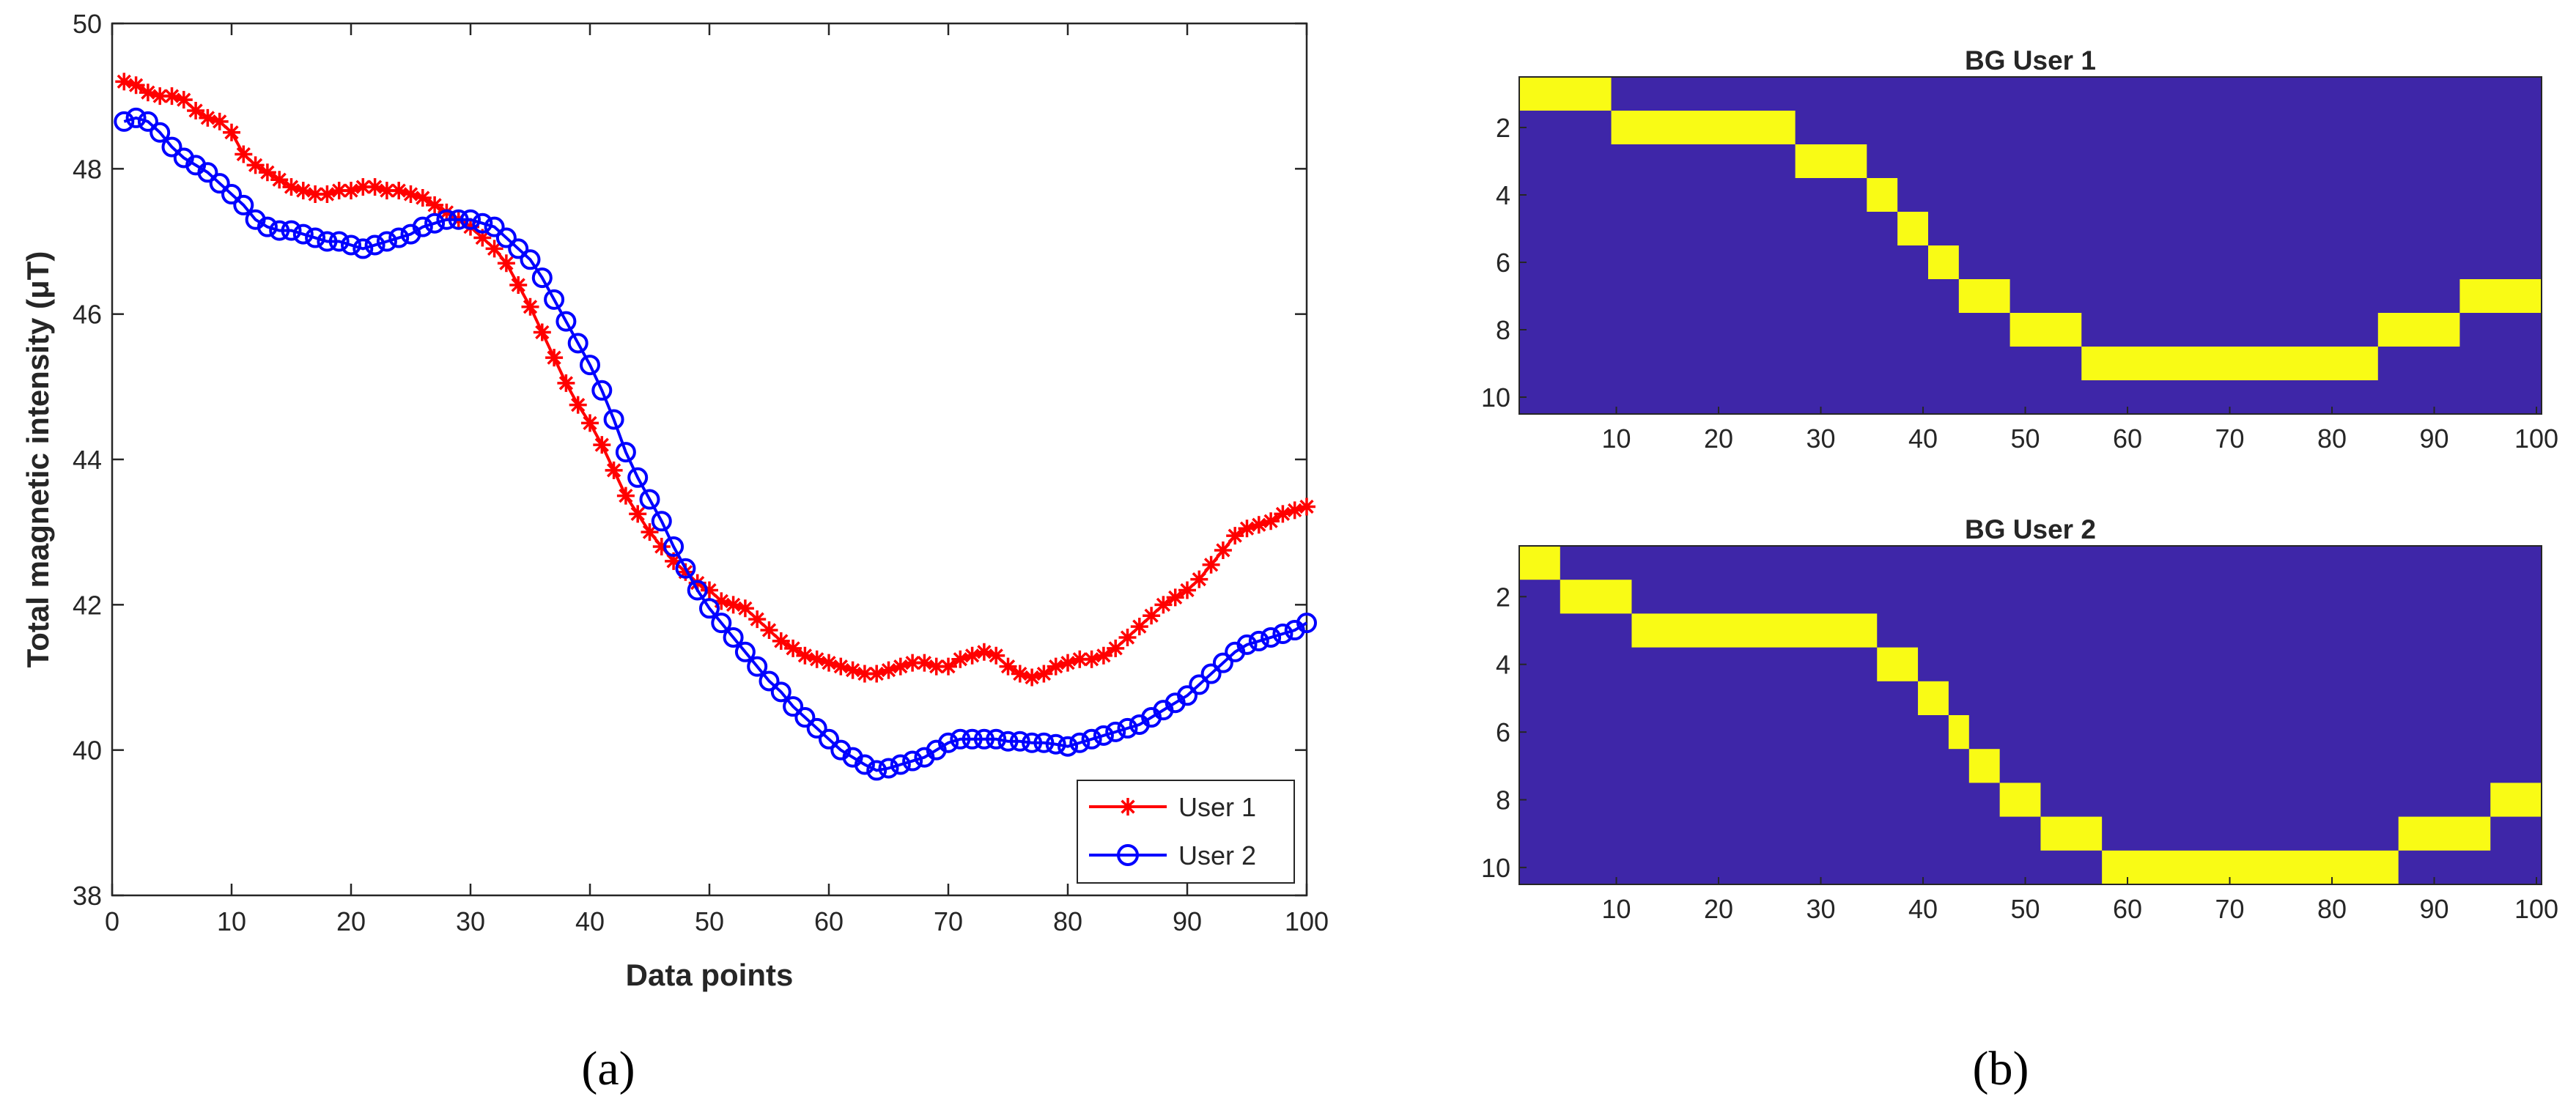 The image size is (2576, 1113). Describe the element at coordinates (1923, 909) in the screenshot. I see `x-tick-label: 40` at that location.